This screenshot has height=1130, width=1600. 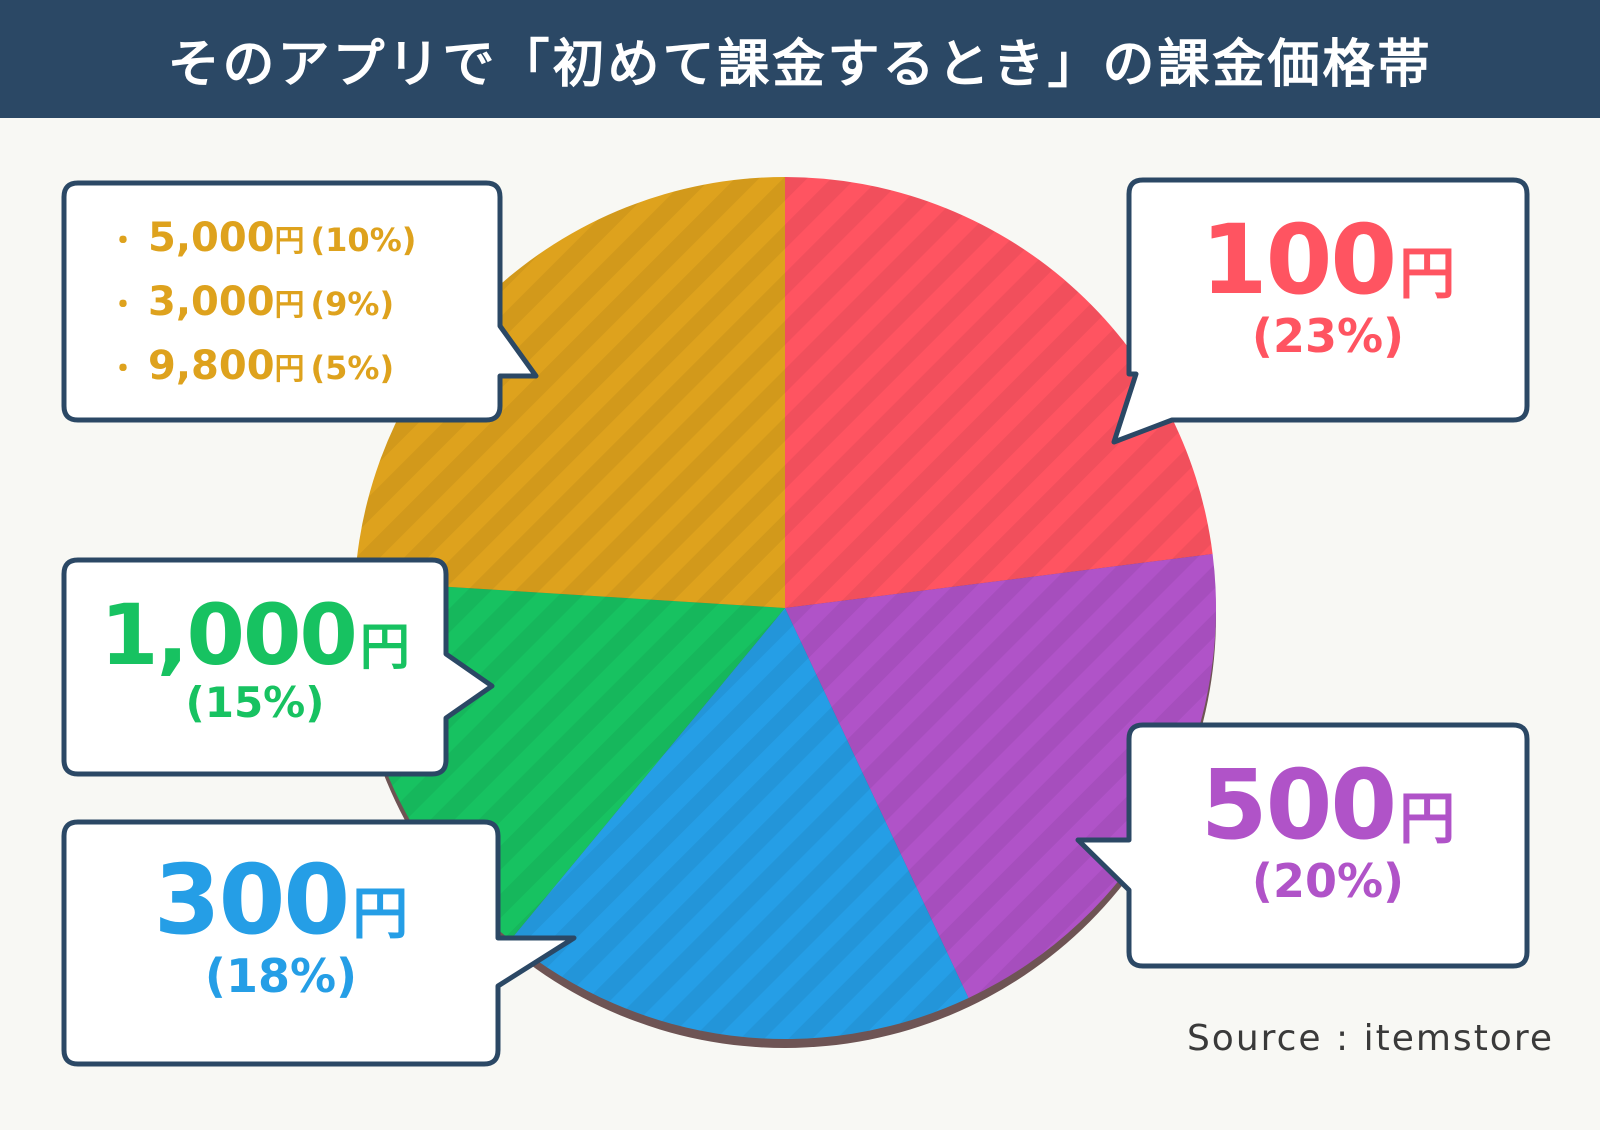 I want to click on label-1000: 1,000 円 (15%), so click(x=255, y=661).